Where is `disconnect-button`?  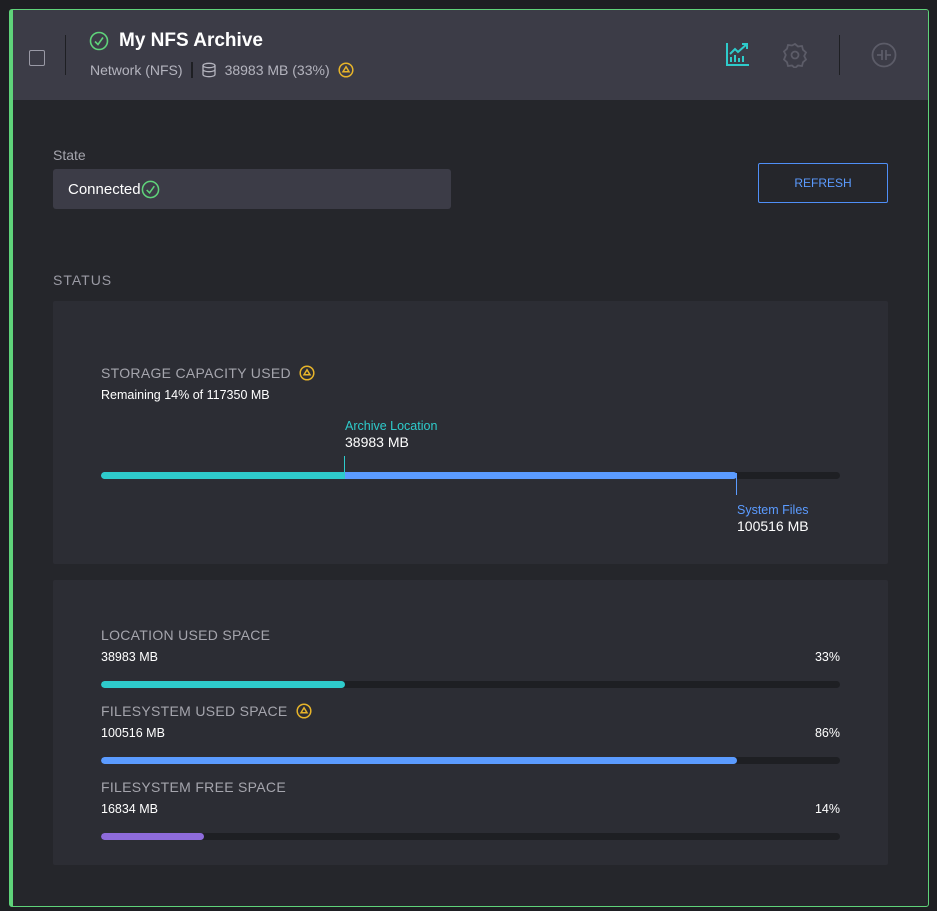 disconnect-button is located at coordinates (884, 55).